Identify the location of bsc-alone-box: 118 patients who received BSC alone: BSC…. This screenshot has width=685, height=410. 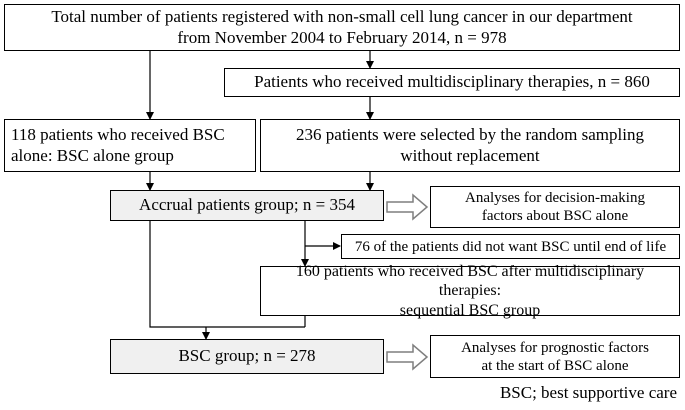
(130, 145).